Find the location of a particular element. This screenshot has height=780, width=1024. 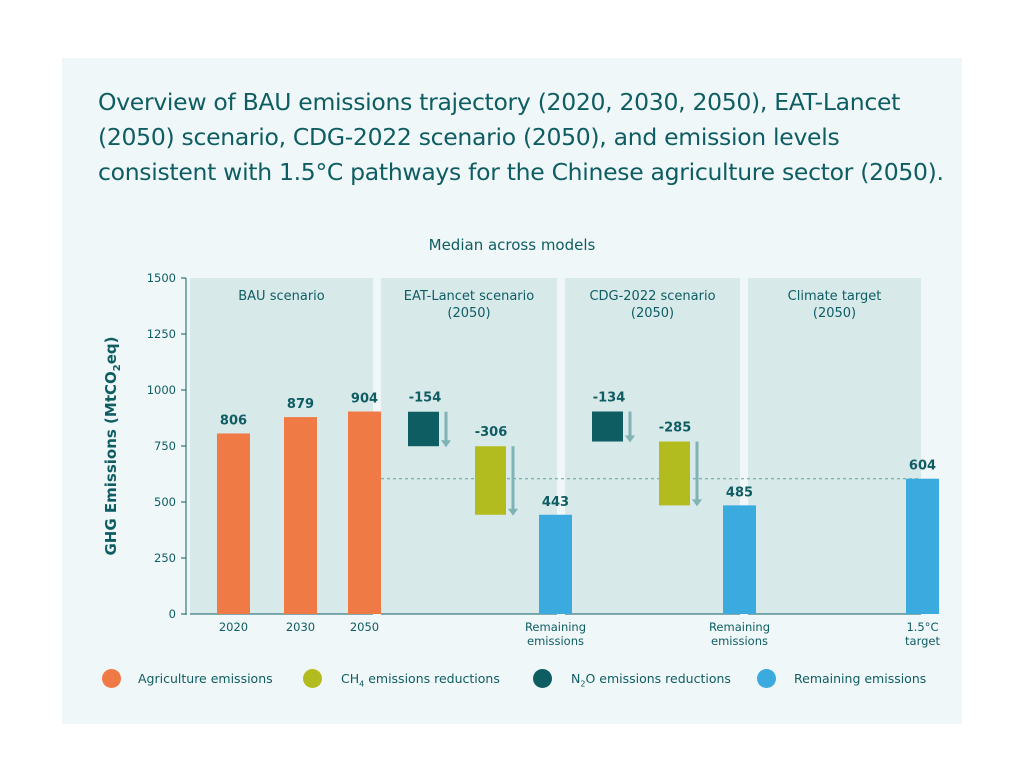

data-label: -285 is located at coordinates (675, 428).